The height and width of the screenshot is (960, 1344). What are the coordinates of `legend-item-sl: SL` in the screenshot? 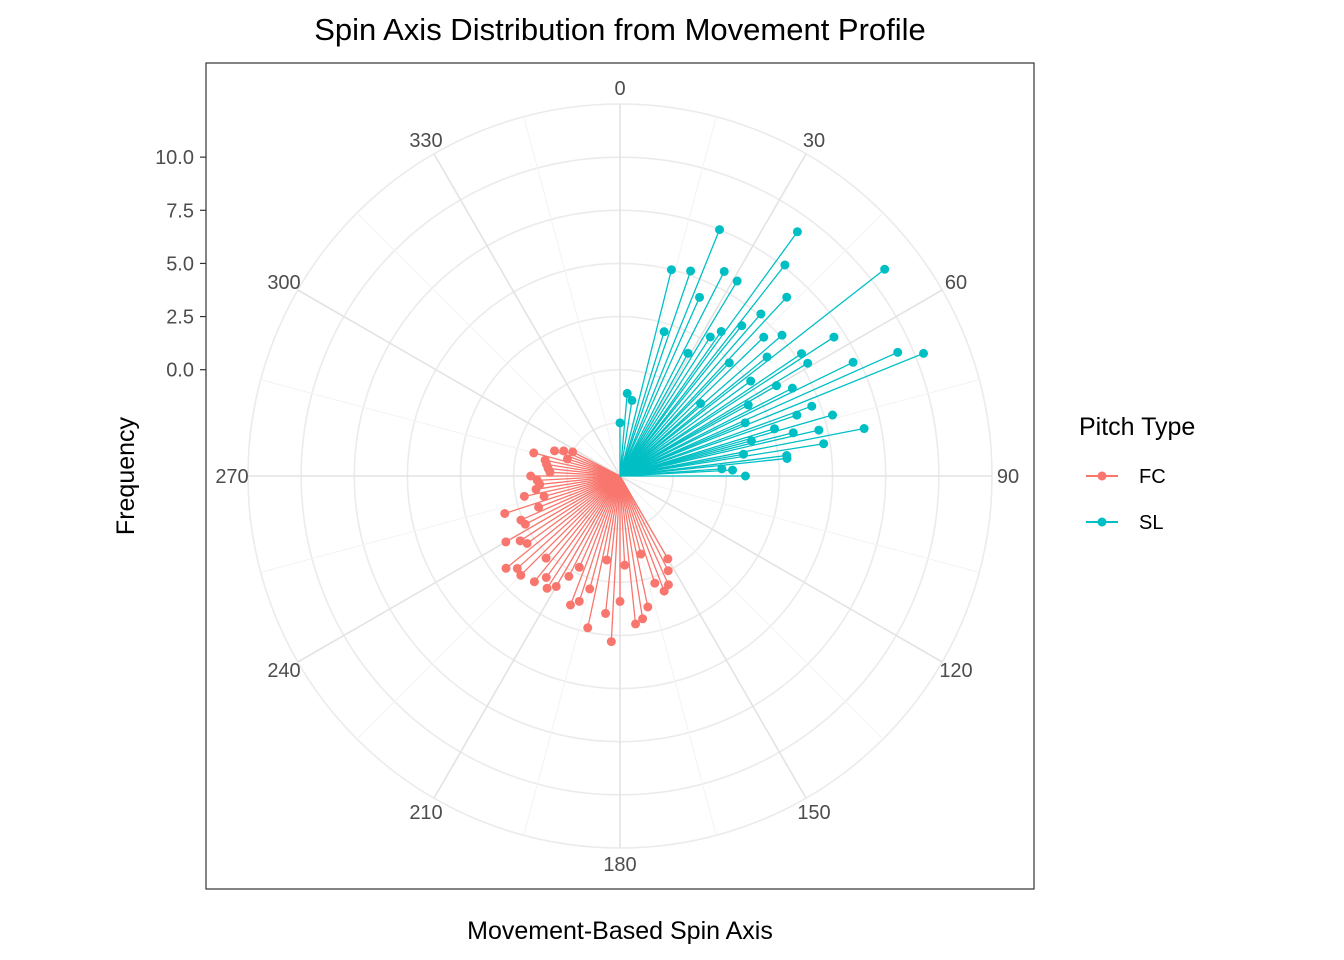 It's located at (1124, 523).